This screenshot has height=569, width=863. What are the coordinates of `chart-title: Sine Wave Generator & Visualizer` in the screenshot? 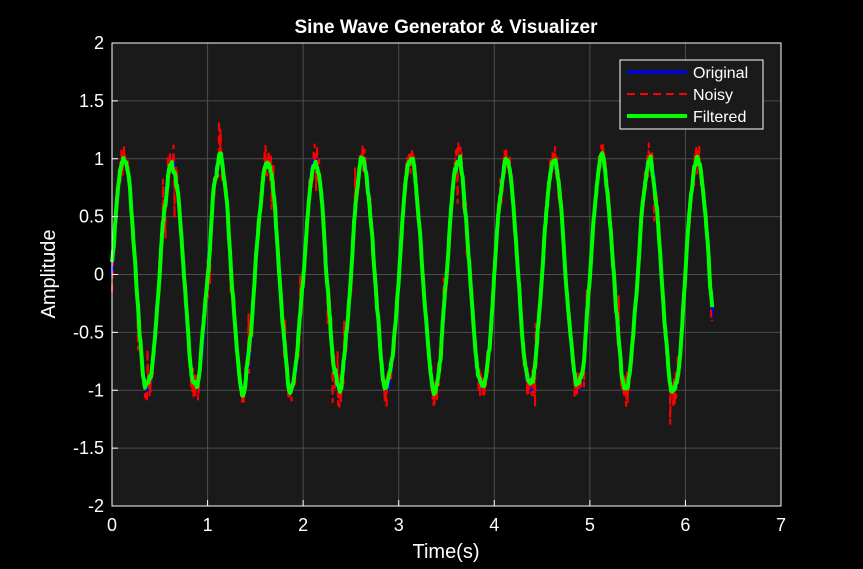 It's located at (446, 27).